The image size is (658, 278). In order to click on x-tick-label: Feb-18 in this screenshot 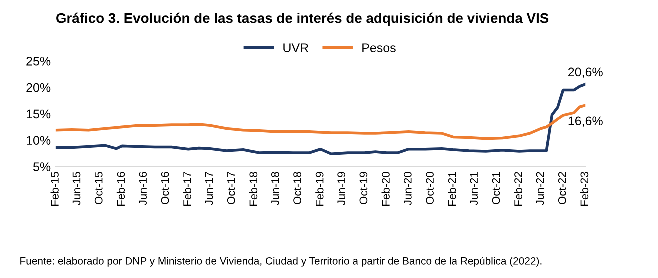, I will do `click(253, 189)`.